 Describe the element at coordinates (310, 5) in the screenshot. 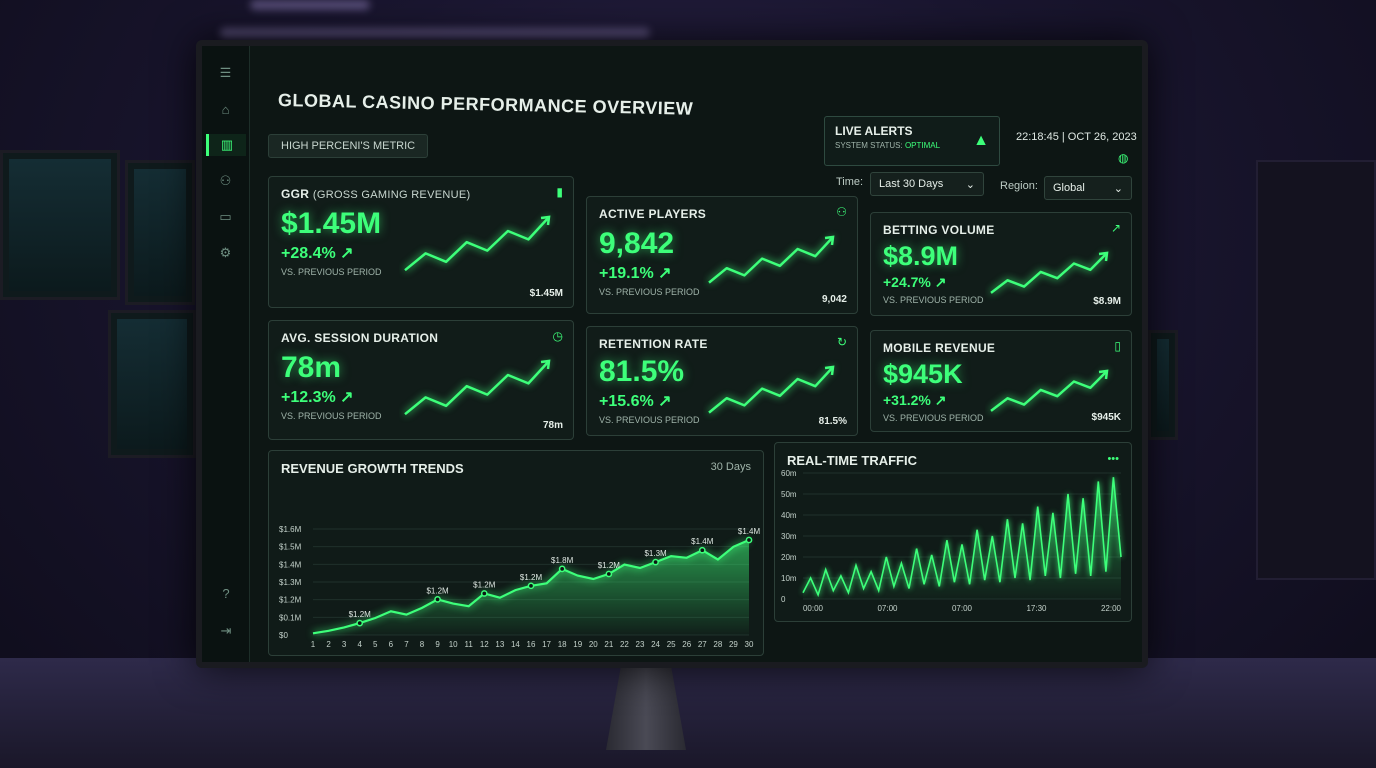

I see `ceiling-light` at that location.